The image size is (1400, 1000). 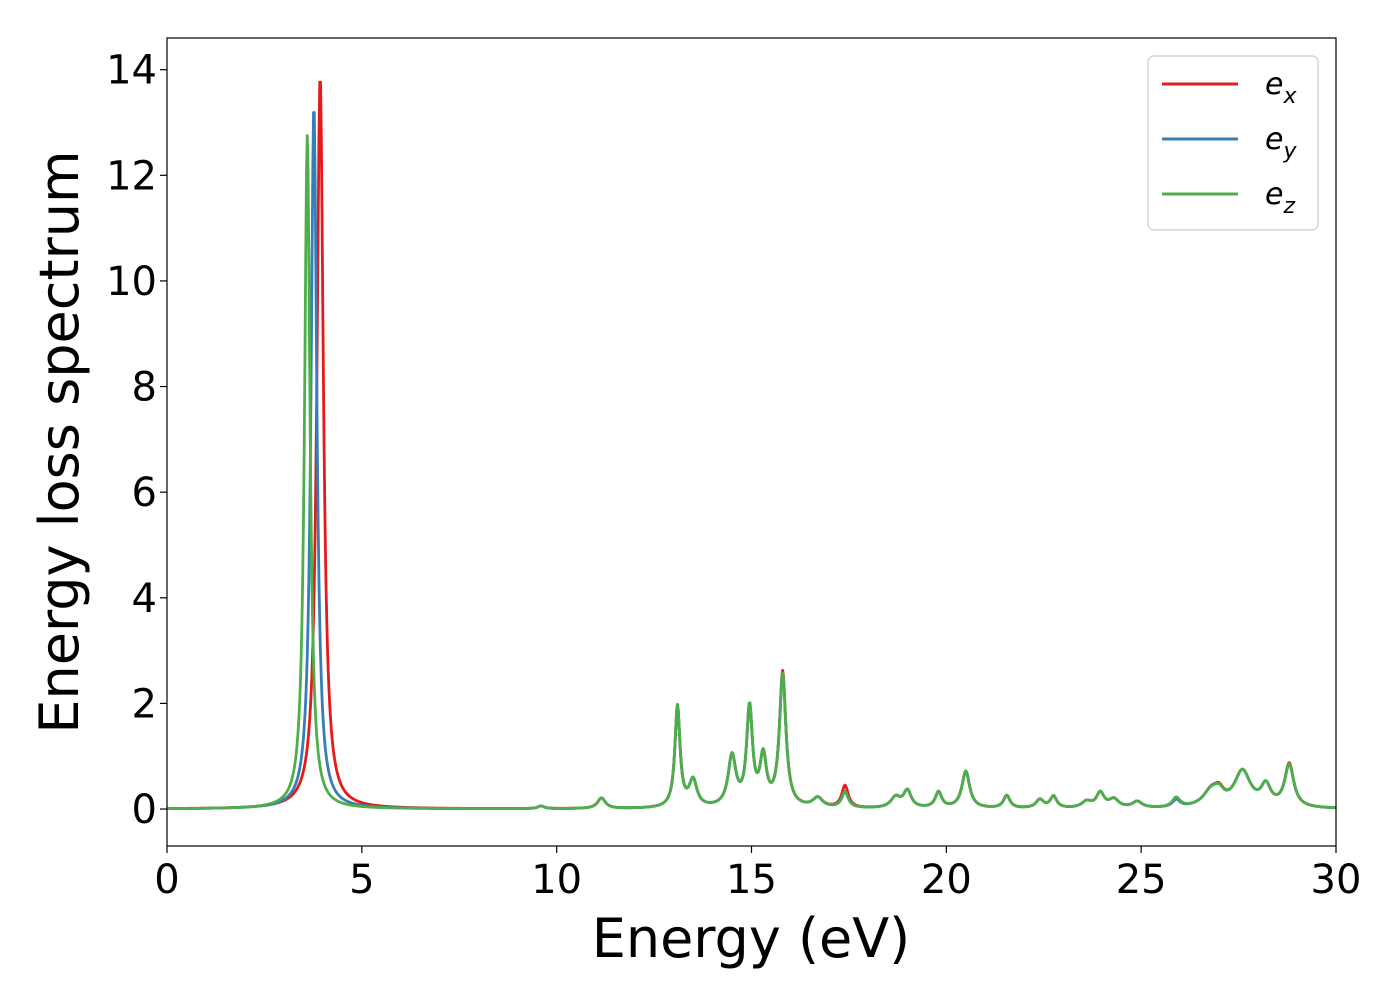 What do you see at coordinates (144, 704) in the screenshot?
I see `y-tick-label: 2` at bounding box center [144, 704].